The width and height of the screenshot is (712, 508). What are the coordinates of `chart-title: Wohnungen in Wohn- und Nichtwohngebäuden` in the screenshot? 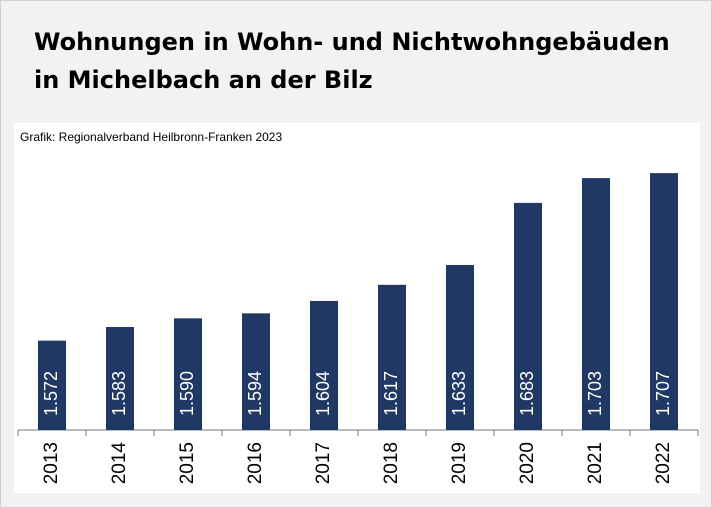 It's located at (352, 42).